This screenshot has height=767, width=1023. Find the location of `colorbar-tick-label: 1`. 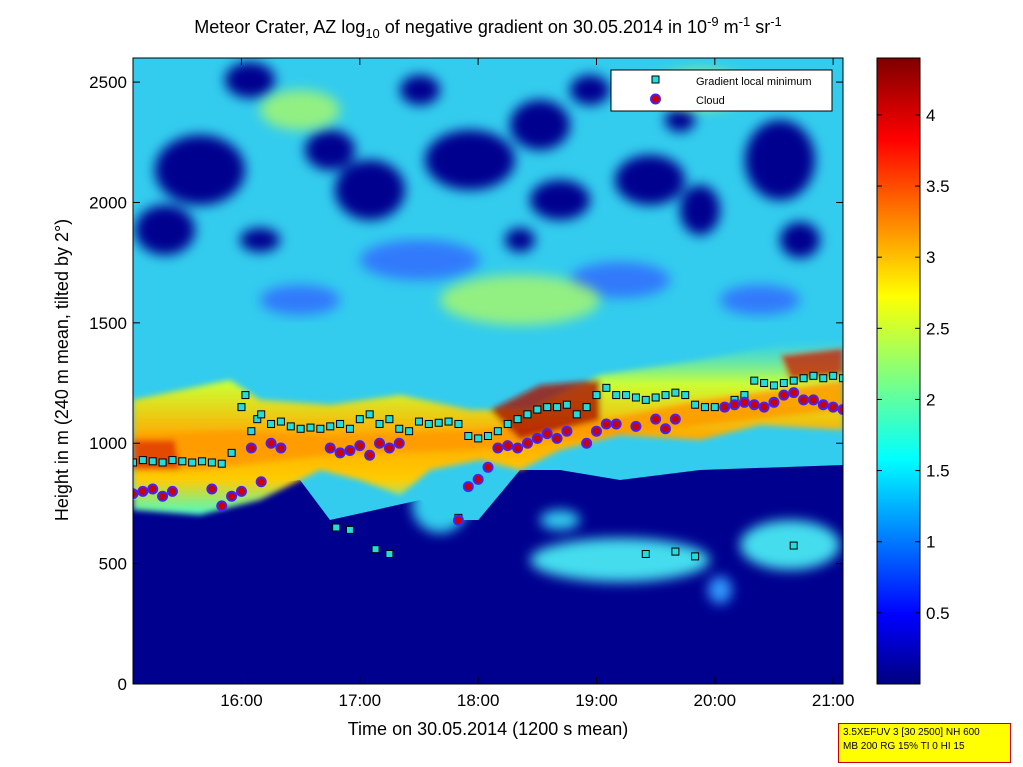

colorbar-tick-label: 1 is located at coordinates (930, 542).